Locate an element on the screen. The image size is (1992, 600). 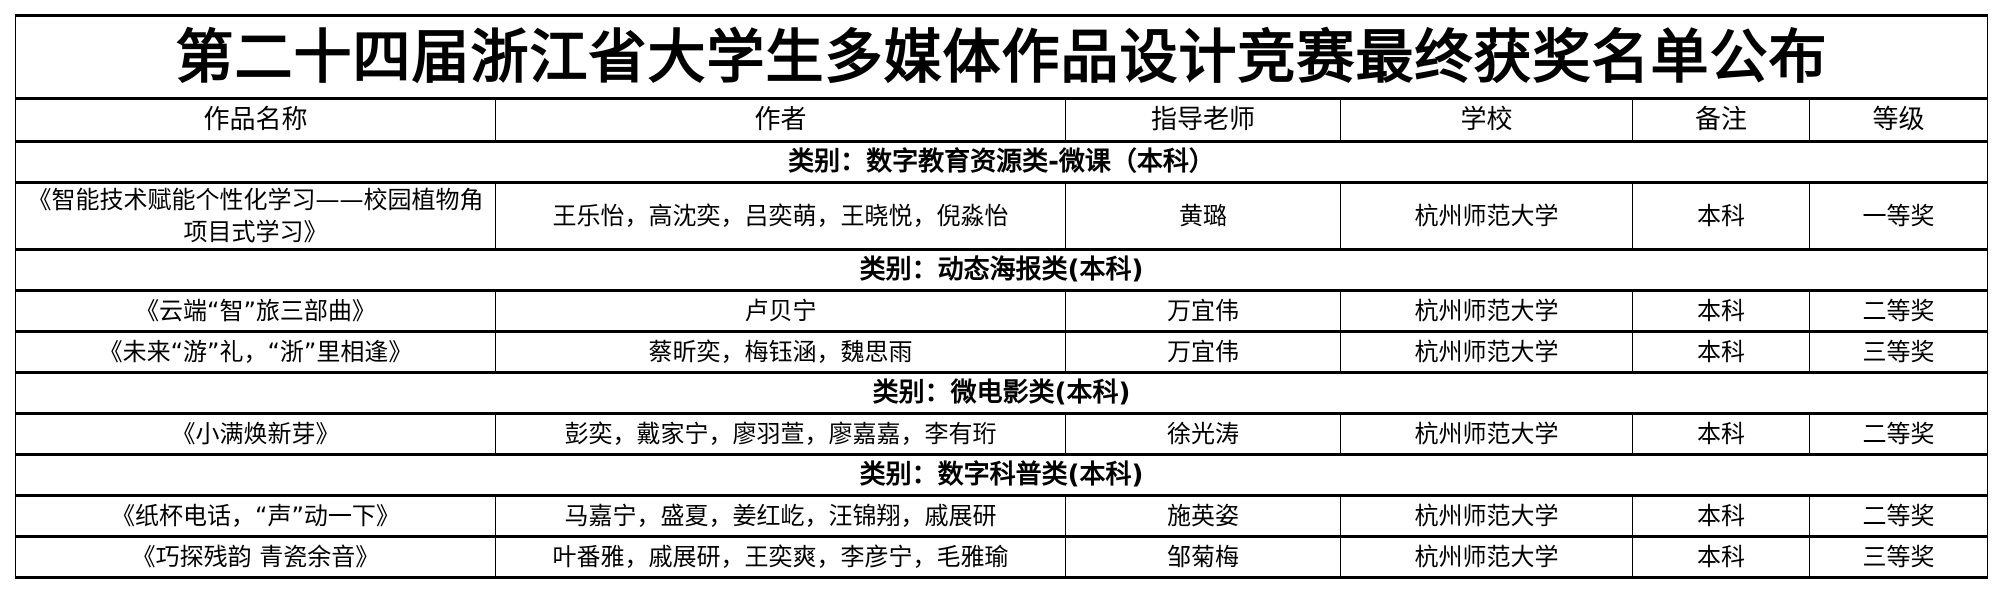
cell-work: 《纸杯电话，“声”动一下》 is located at coordinates (255, 516).